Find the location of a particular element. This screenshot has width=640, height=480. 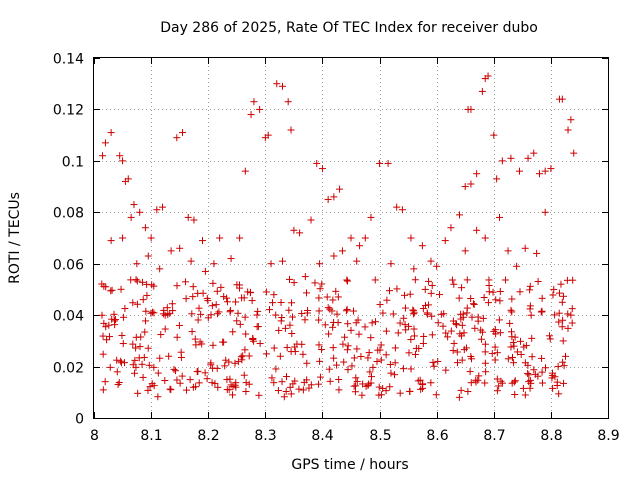

x-tick-label: 8.1 is located at coordinates (151, 436).